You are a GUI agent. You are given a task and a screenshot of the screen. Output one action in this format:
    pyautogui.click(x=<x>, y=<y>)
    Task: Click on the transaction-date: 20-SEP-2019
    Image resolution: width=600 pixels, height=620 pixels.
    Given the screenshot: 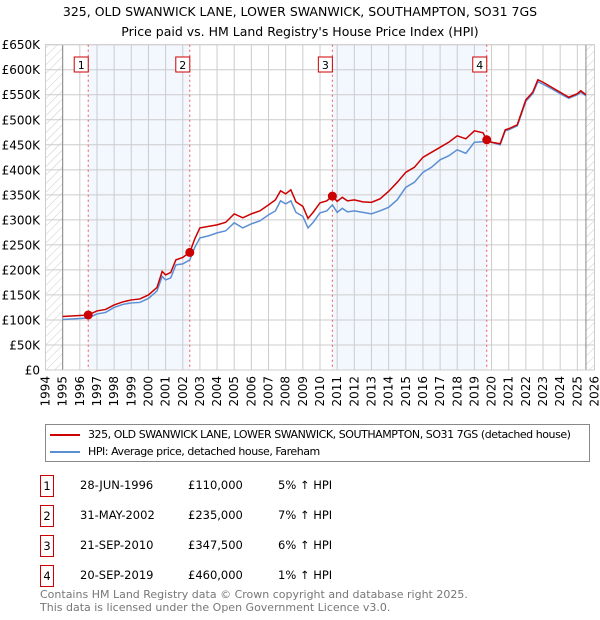 What is the action you would take?
    pyautogui.click(x=117, y=575)
    